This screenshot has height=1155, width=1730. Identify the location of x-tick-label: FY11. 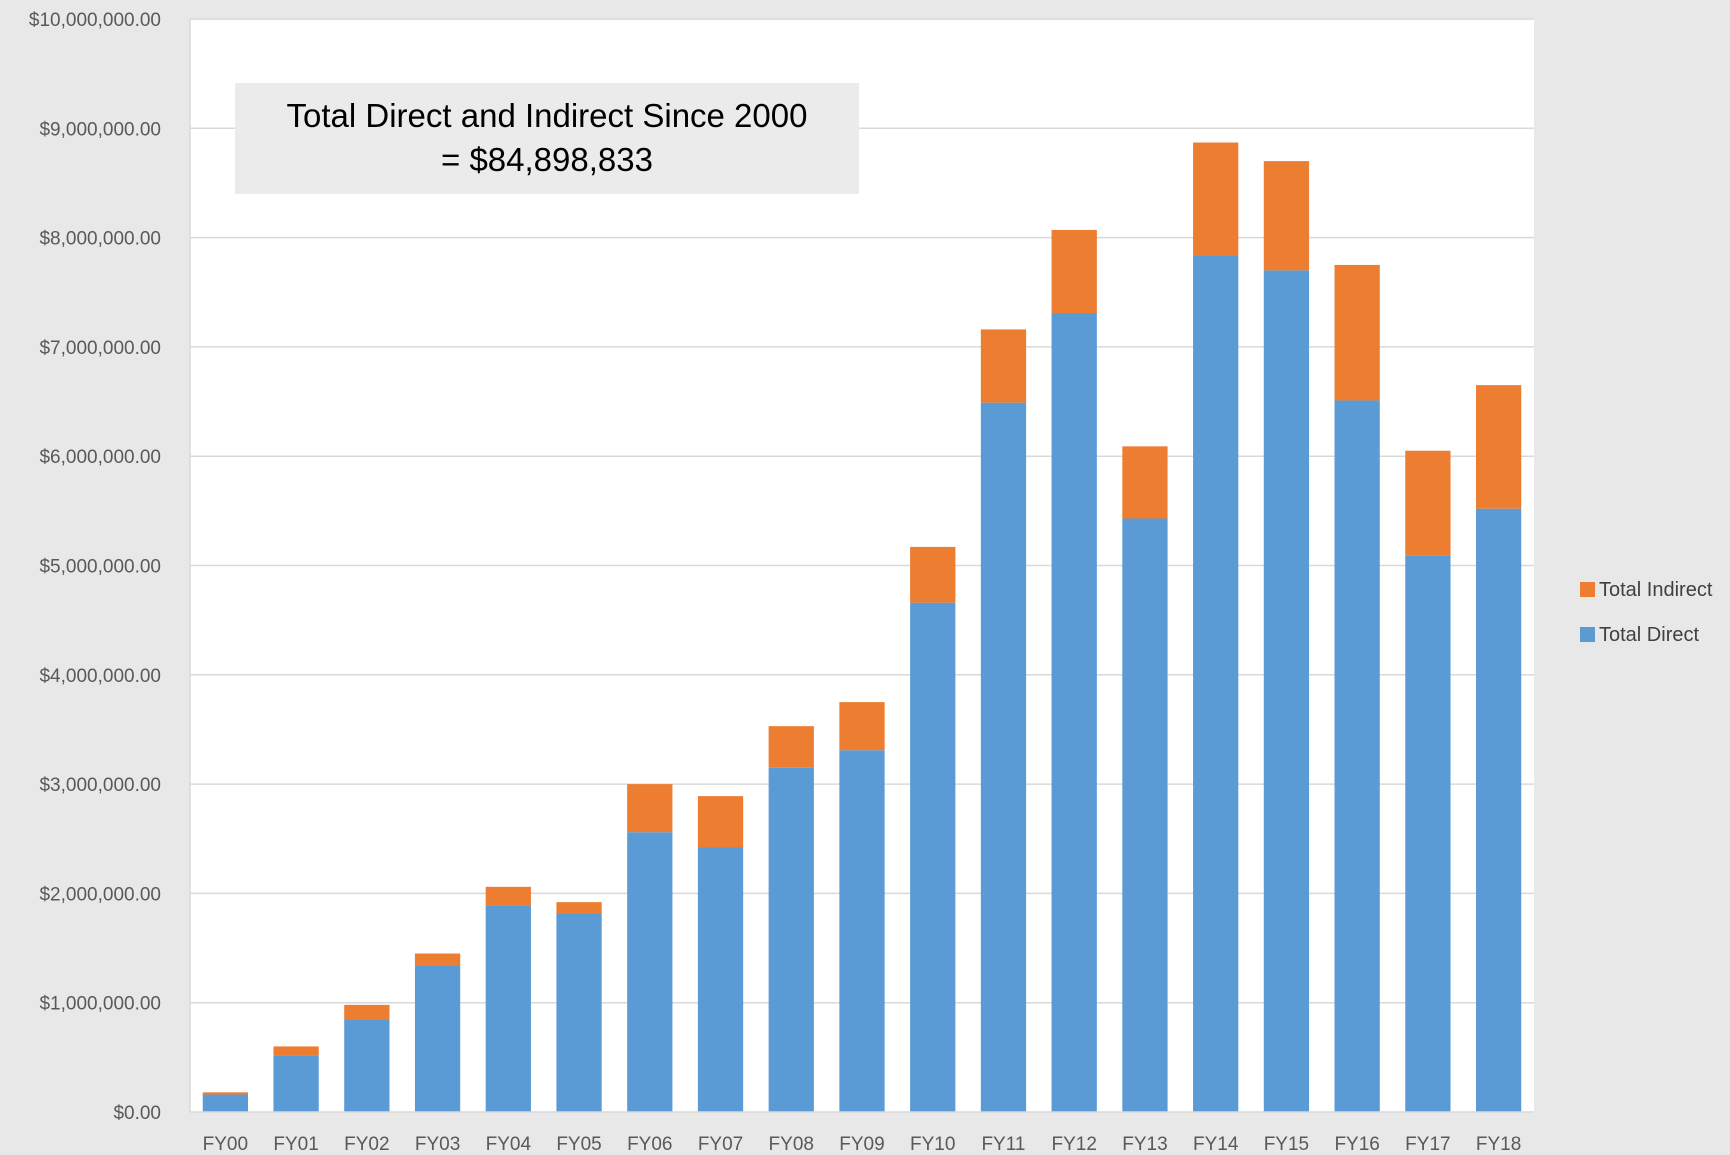
(1003, 1144).